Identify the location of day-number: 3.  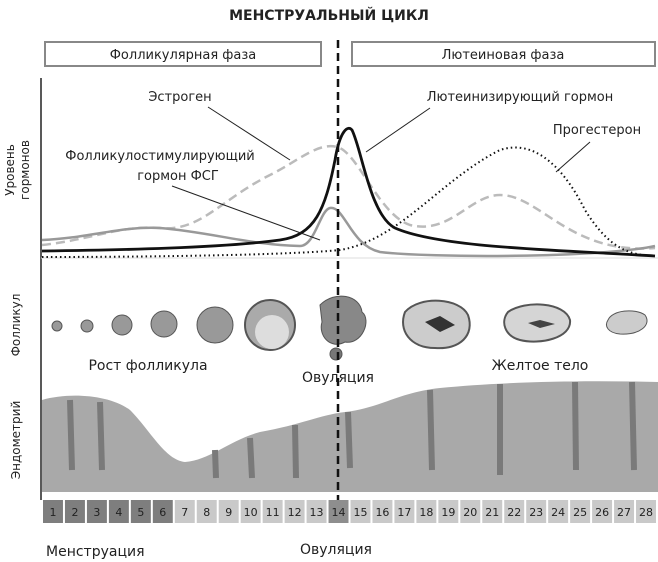
(96, 512).